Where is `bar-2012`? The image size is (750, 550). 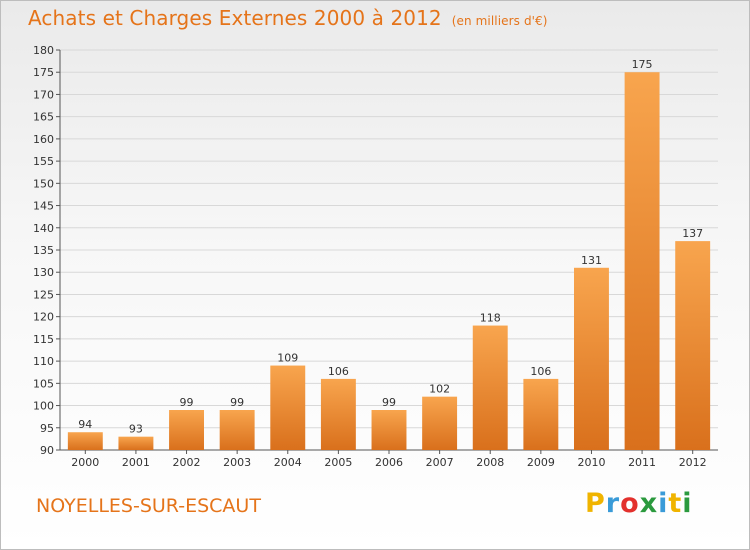 bar-2012 is located at coordinates (693, 345).